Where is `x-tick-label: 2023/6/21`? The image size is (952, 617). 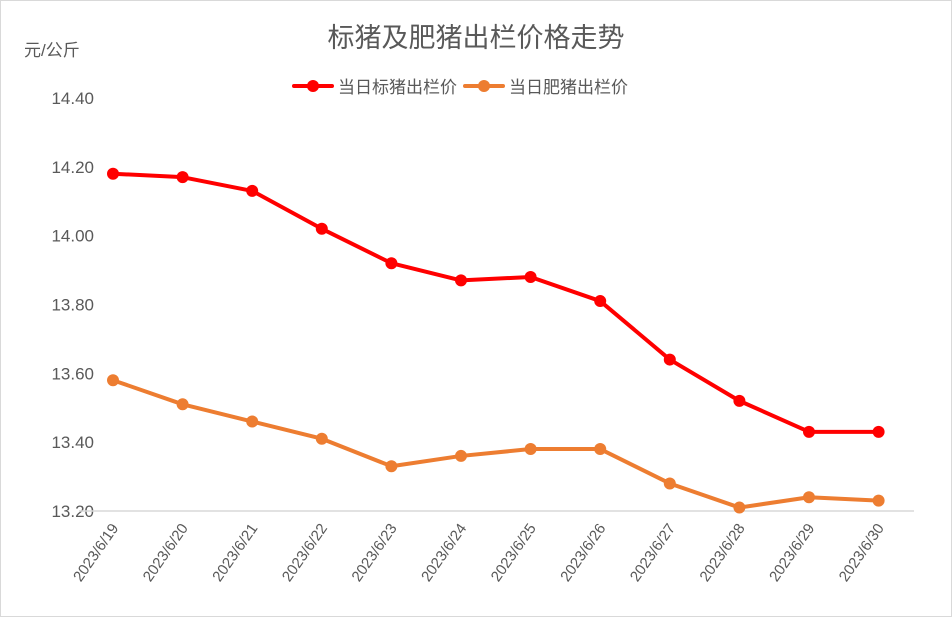
x-tick-label: 2023/6/21 is located at coordinates (235, 553).